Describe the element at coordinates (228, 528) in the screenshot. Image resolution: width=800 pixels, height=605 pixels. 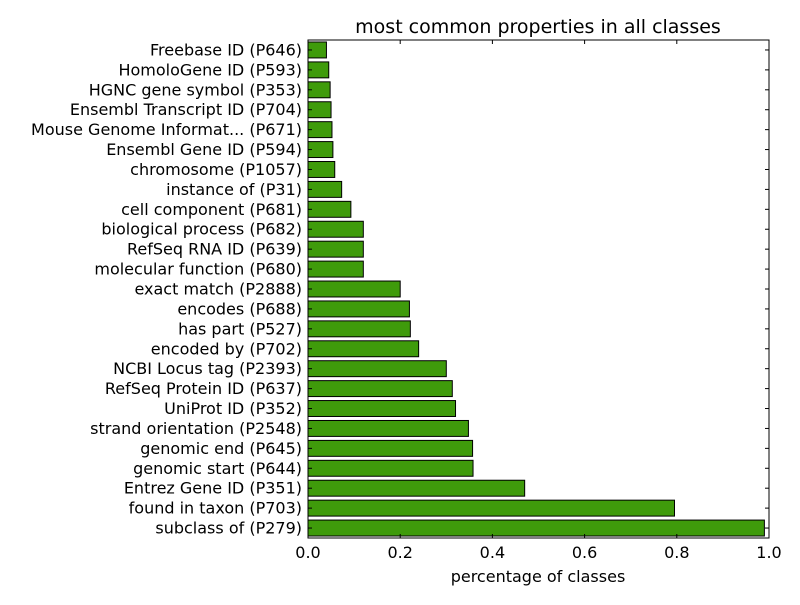
I see `y-tick-label: subclass of (P279)` at that location.